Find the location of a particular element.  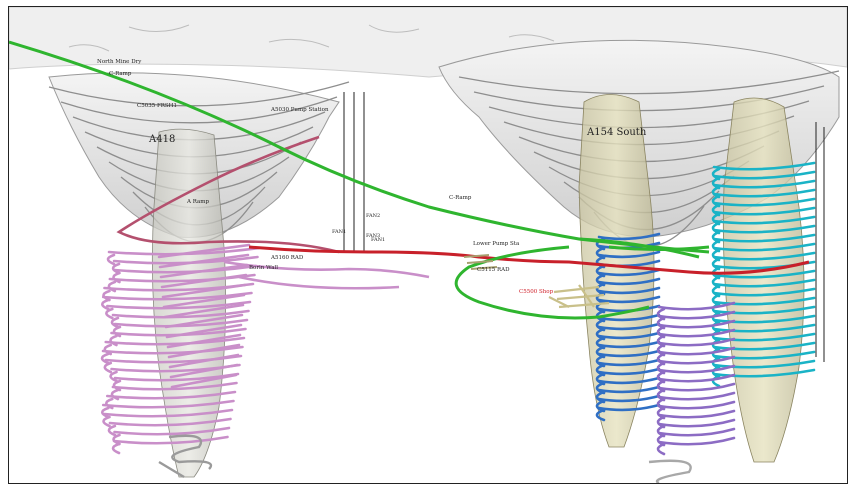

label-boring-wall: Borin Wall is located at coordinates (263, 268).